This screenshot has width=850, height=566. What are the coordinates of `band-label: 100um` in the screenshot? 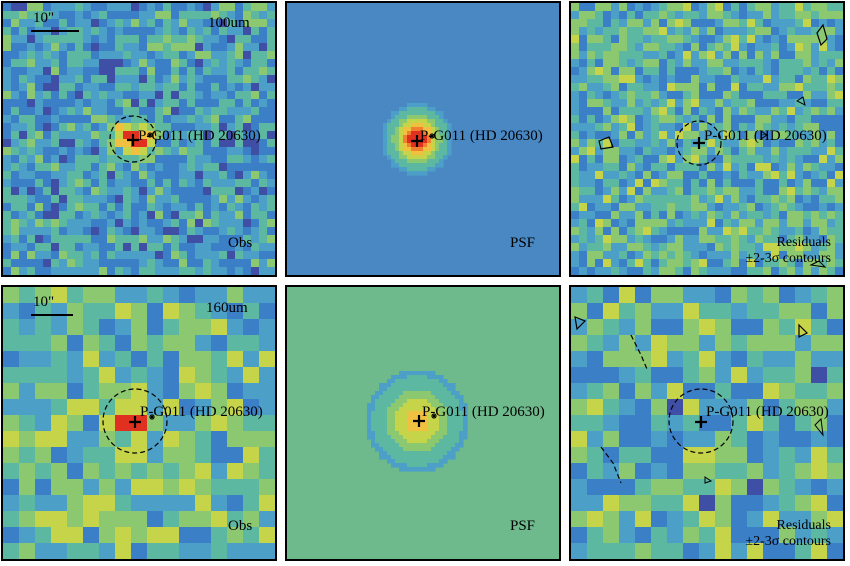 It's located at (229, 23).